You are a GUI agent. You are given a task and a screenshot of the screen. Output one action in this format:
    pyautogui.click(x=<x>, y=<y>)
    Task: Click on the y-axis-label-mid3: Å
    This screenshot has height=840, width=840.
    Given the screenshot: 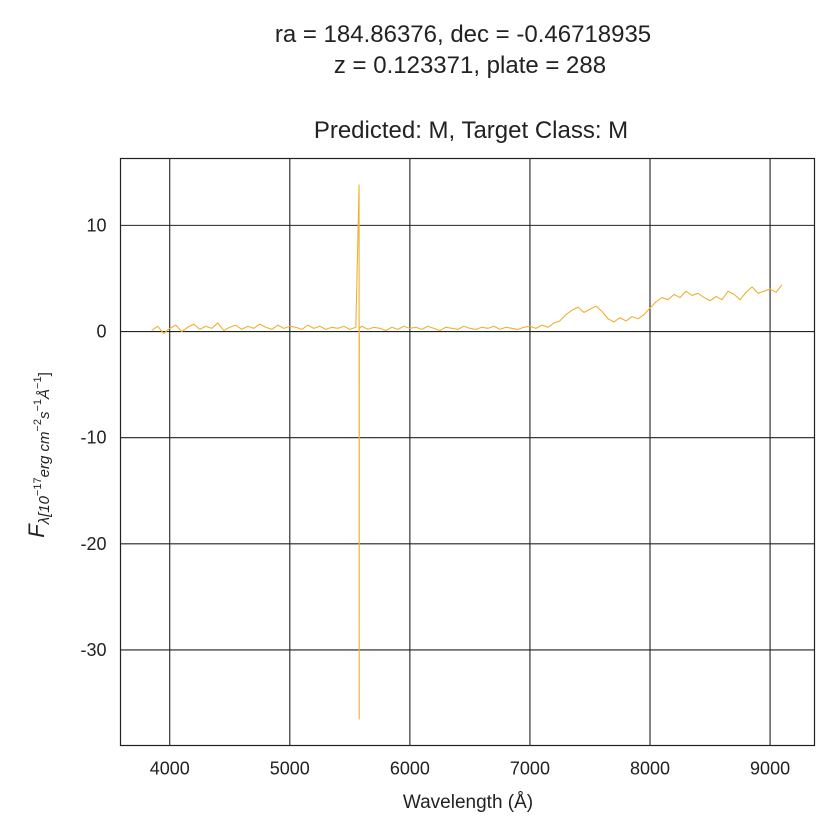 What is the action you would take?
    pyautogui.click(x=44, y=394)
    